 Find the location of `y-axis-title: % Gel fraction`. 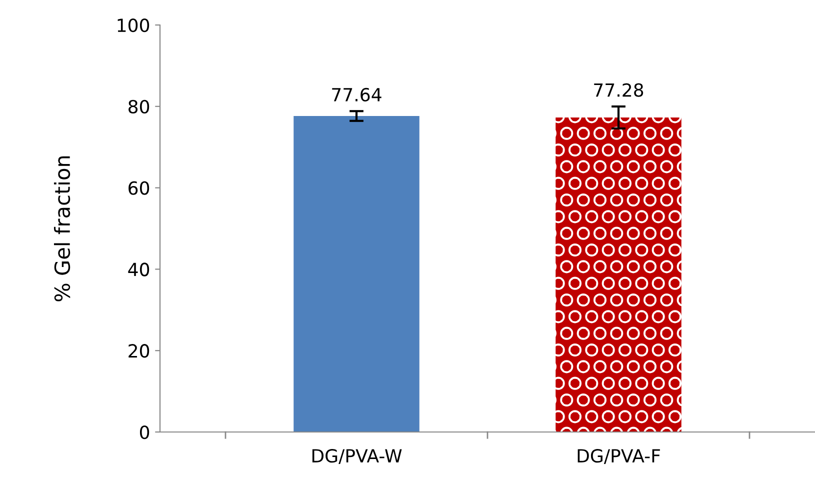

y-axis-title: % Gel fraction is located at coordinates (62, 229).